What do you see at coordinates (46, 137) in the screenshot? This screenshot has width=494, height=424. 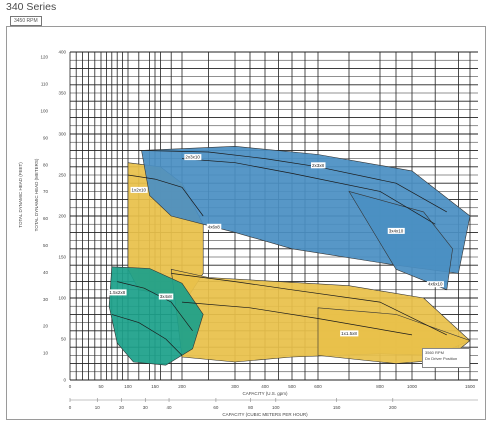 I see `y-tick-label-metric: 90` at bounding box center [46, 137].